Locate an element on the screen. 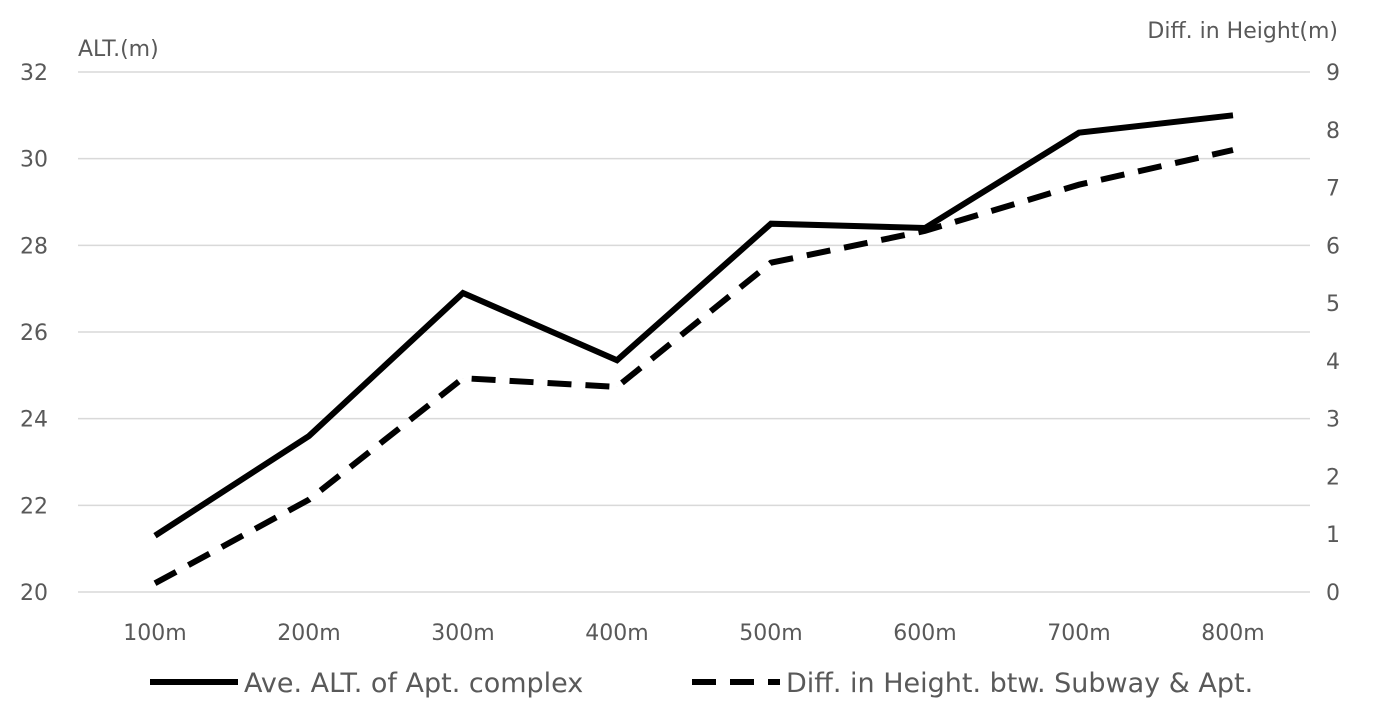  right-tick-label-5: 5 is located at coordinates (1333, 304).